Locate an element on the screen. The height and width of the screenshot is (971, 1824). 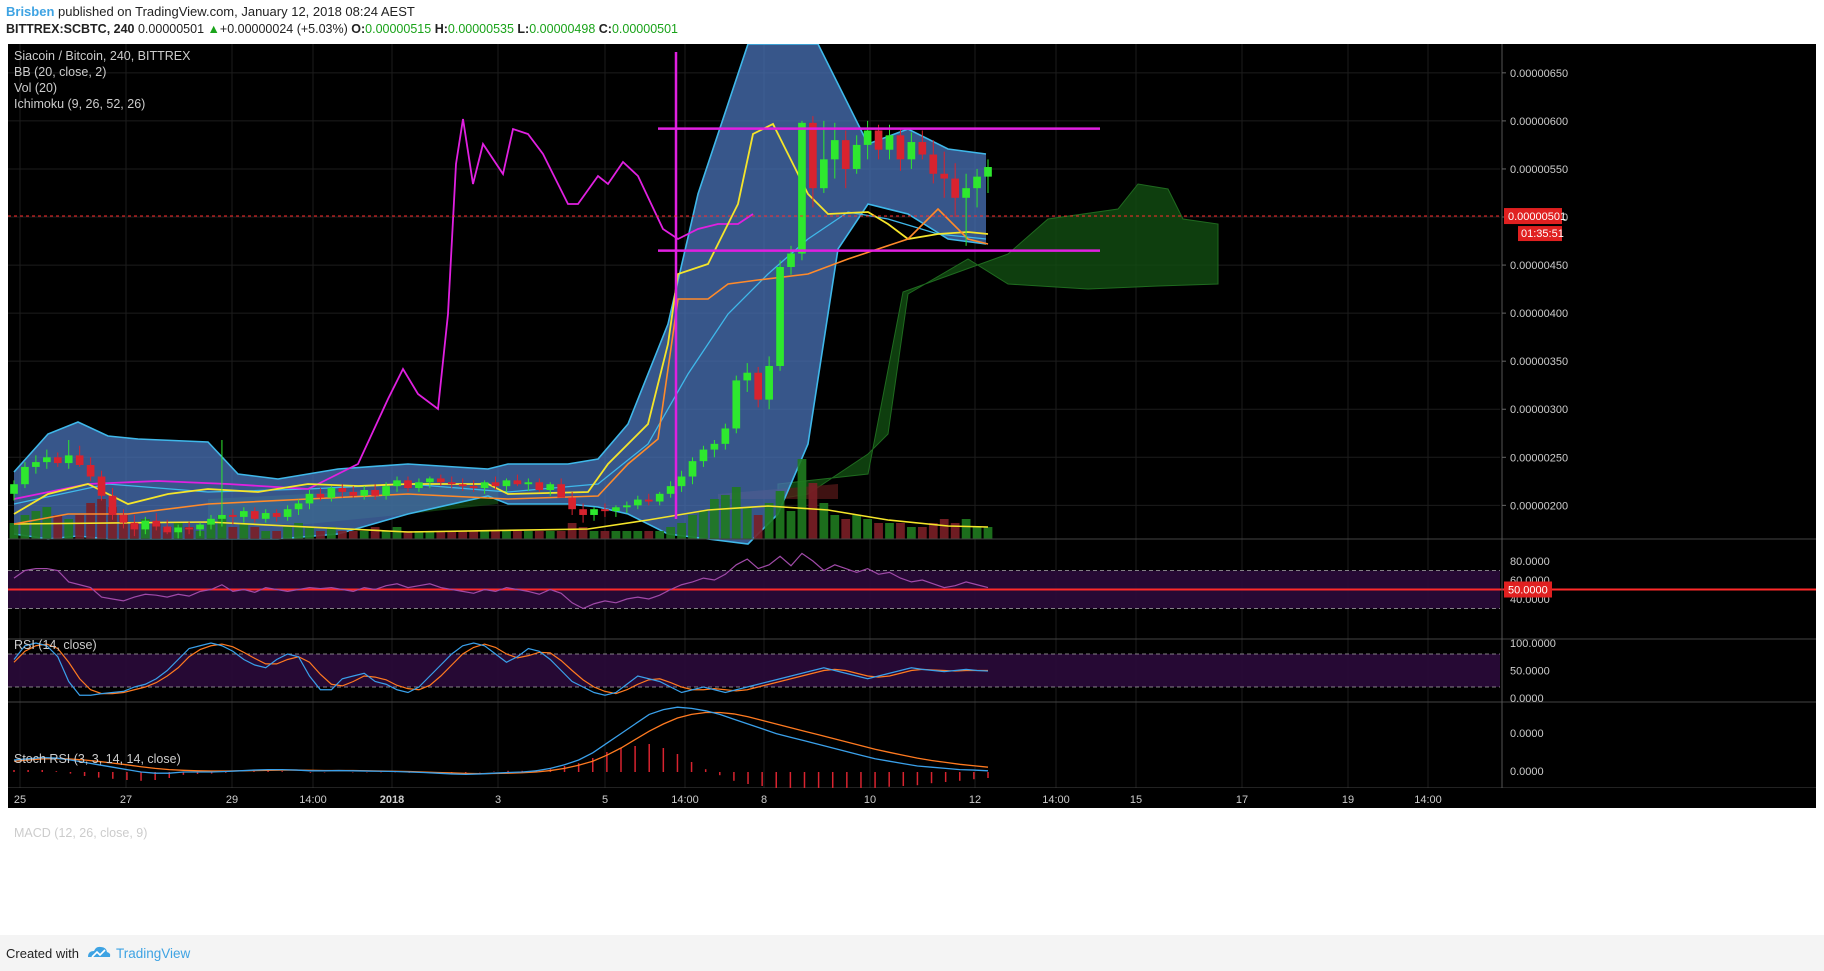
open-label: O: is located at coordinates (358, 29).